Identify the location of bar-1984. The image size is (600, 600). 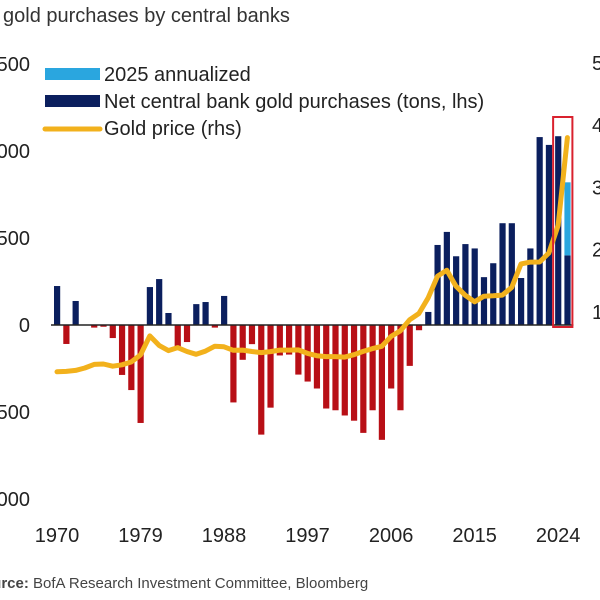
(187, 334).